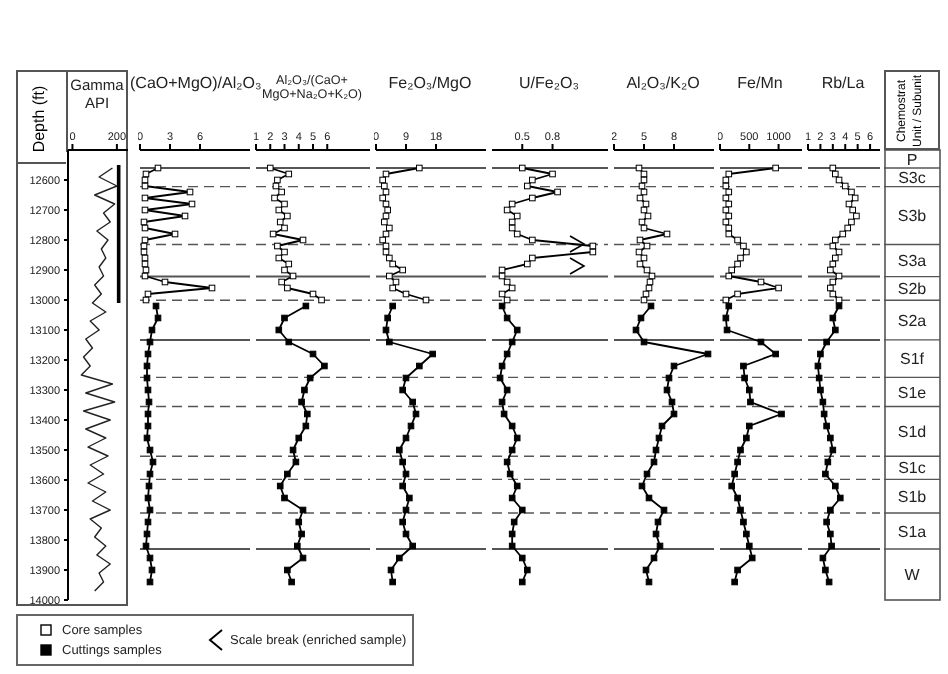 The height and width of the screenshot is (674, 948). I want to click on text: S2a, so click(912, 320).